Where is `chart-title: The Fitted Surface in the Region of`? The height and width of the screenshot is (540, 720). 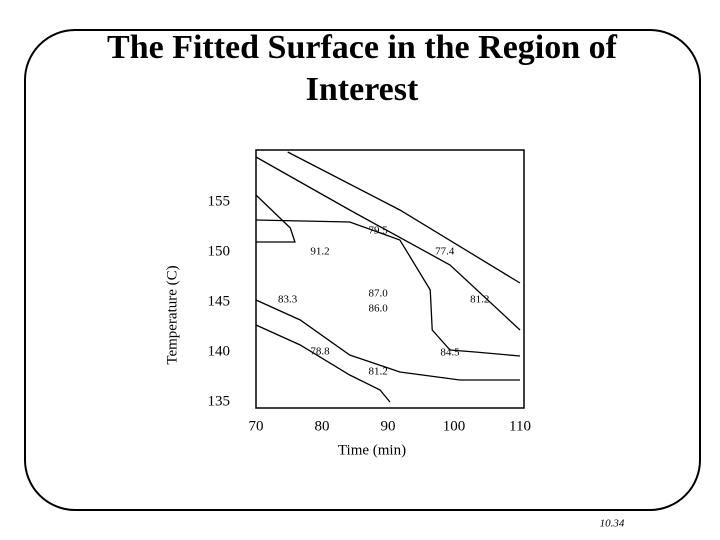 chart-title: The Fitted Surface in the Region of is located at coordinates (362, 47).